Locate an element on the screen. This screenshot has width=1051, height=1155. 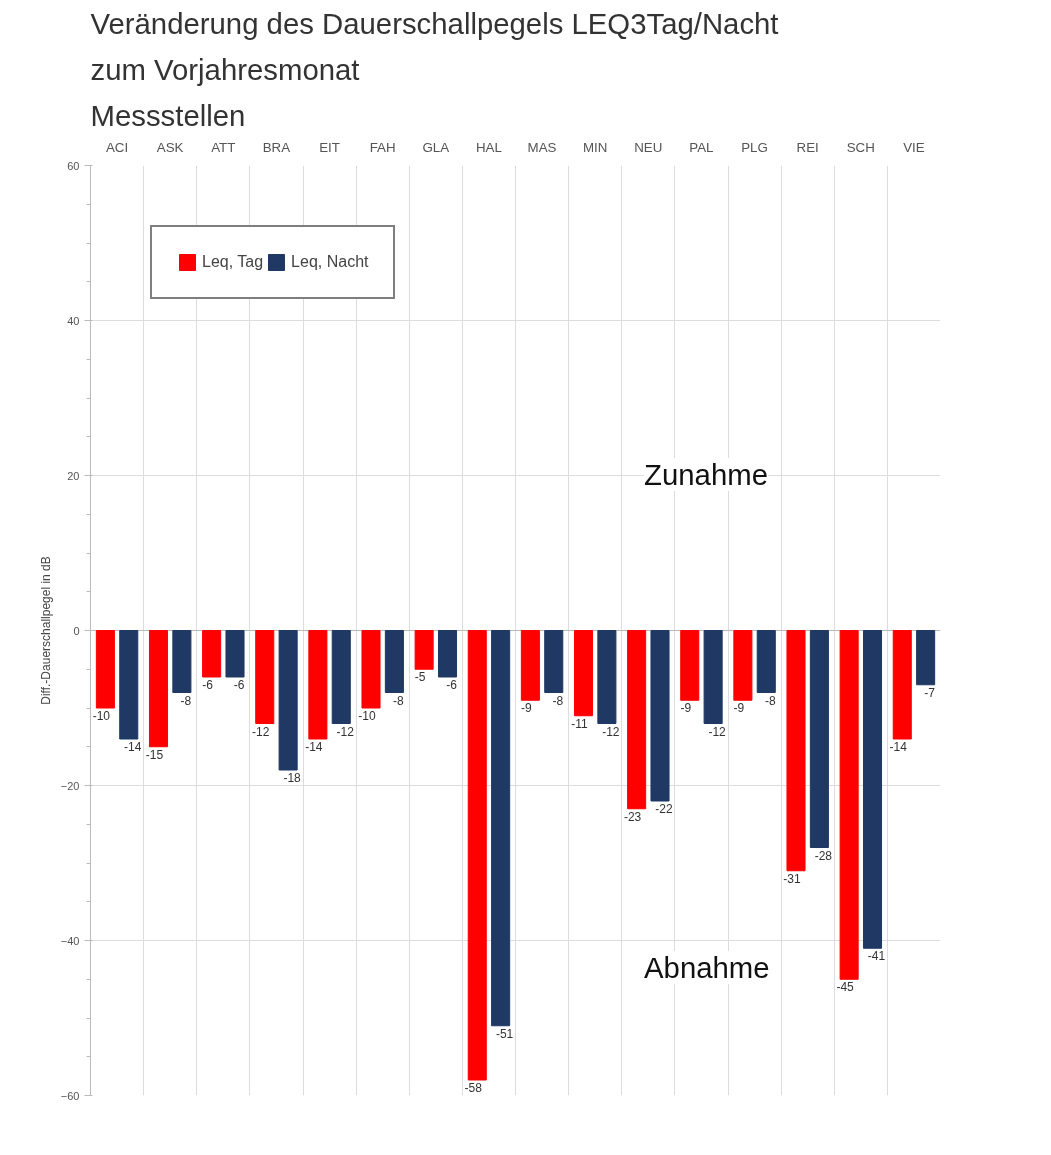
x-tick-label: NEU is located at coordinates (648, 147).